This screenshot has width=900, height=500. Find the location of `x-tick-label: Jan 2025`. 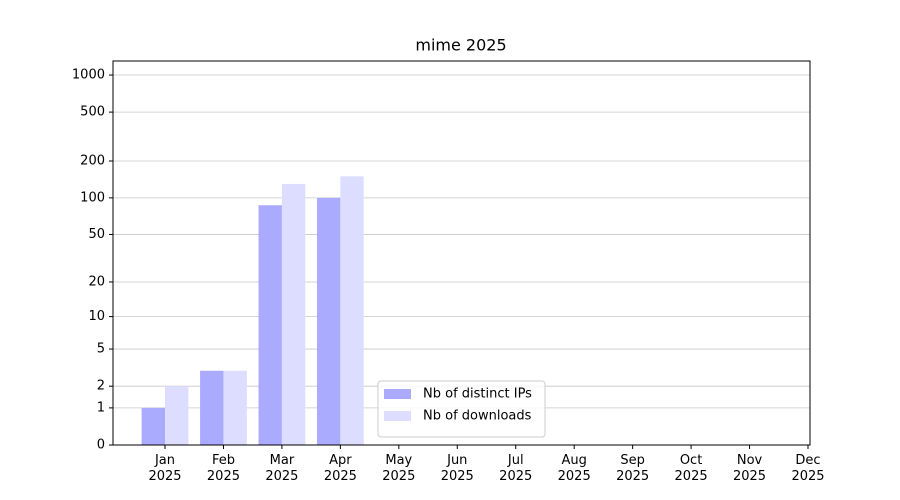

x-tick-label: Jan 2025 is located at coordinates (165, 468).